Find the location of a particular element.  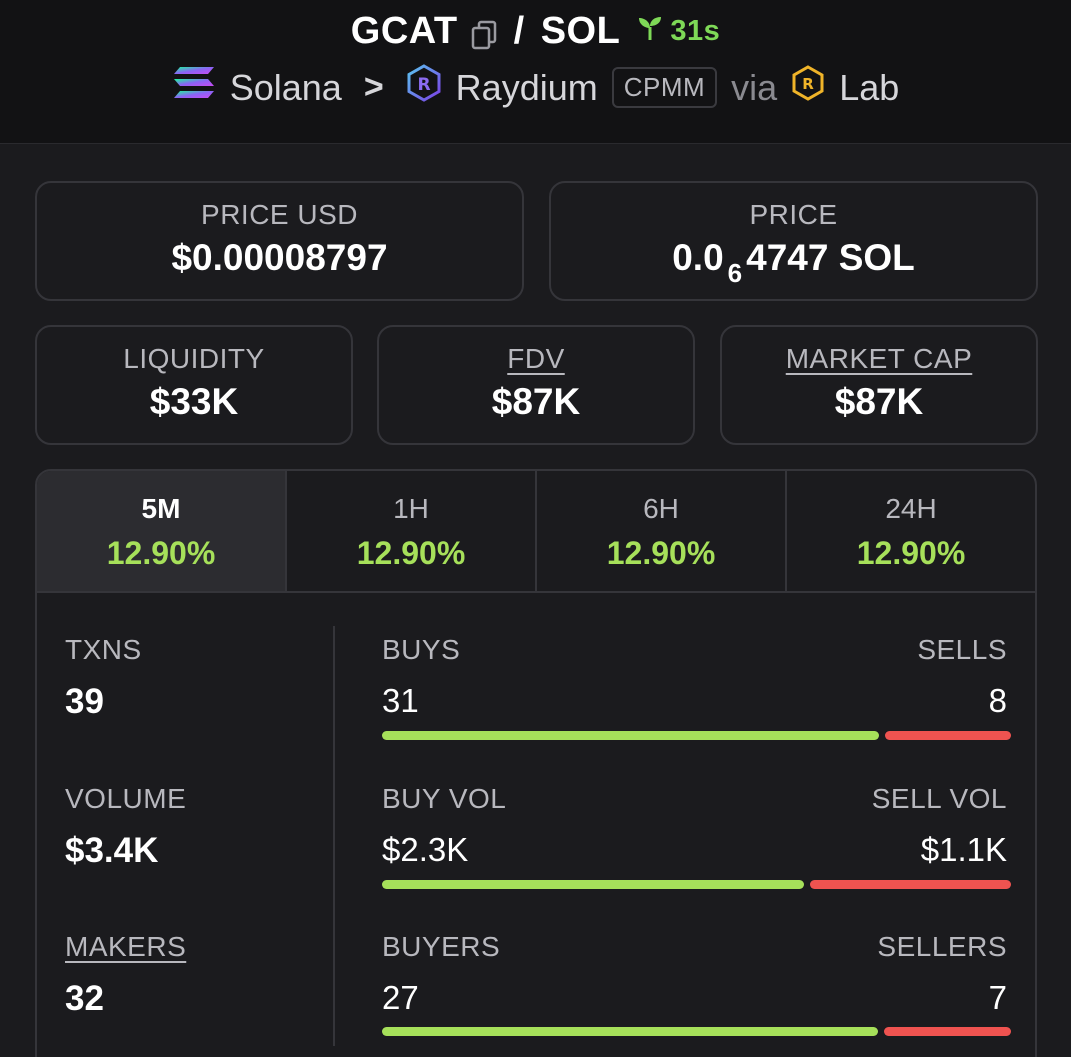

txns-label: TXNS is located at coordinates (103, 649).